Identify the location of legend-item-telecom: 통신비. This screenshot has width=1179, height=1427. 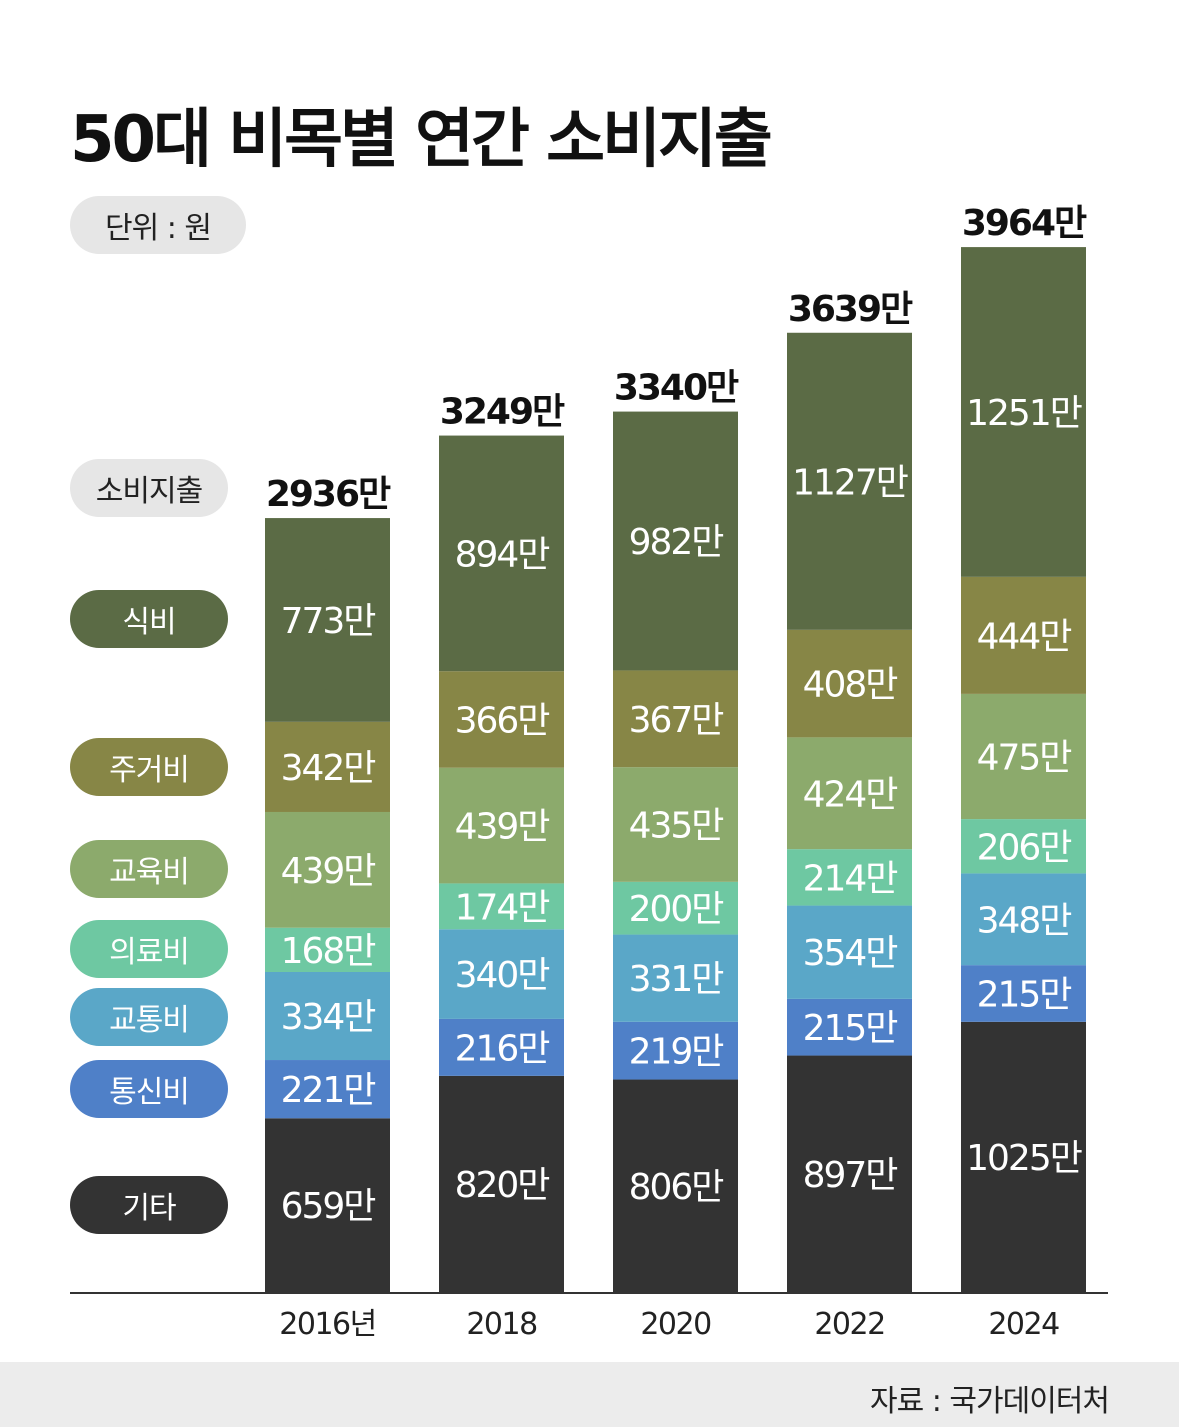
(149, 1089).